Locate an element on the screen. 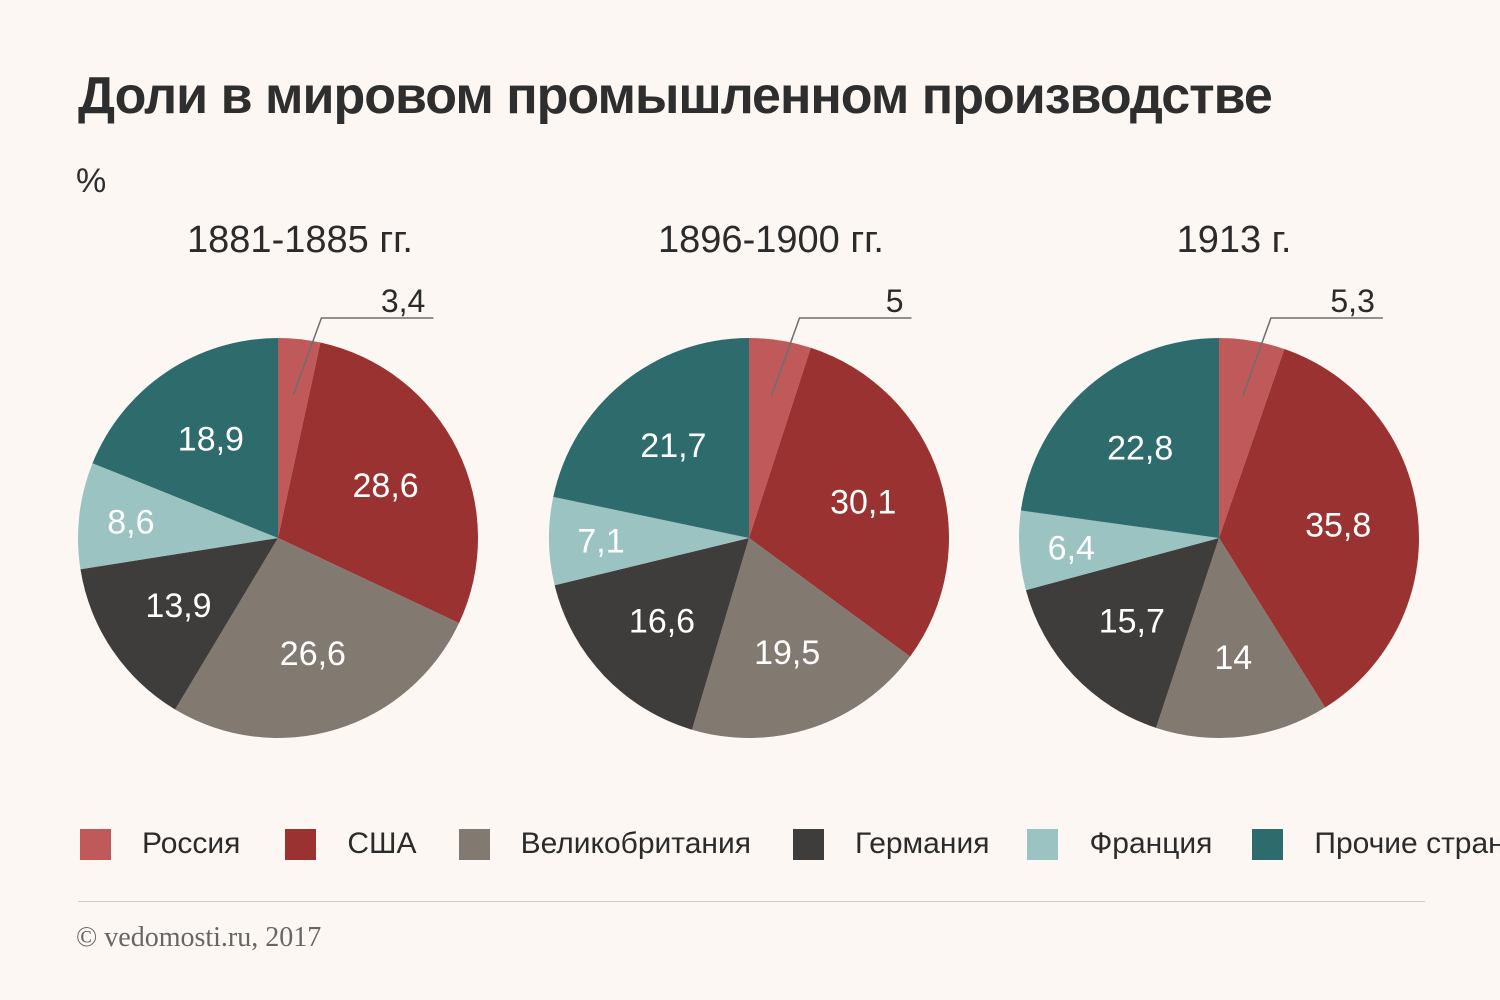  data-label-france: 7,1 is located at coordinates (600, 541).